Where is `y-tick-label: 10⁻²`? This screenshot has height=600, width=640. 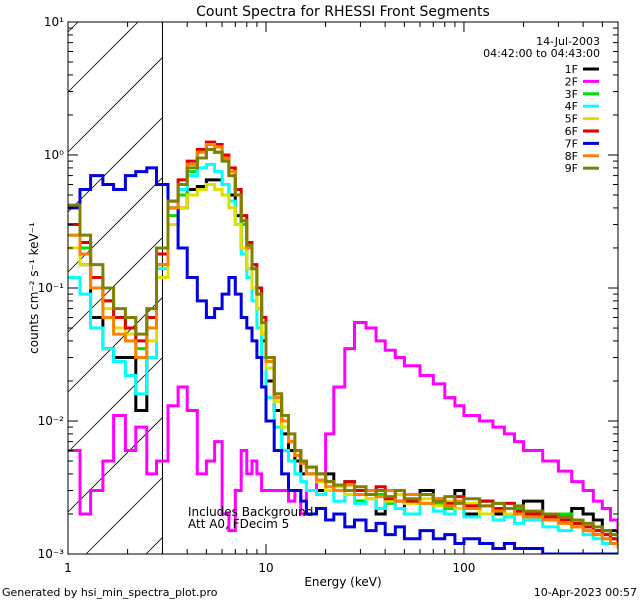
y-tick-label: 10⁻² is located at coordinates (51, 421).